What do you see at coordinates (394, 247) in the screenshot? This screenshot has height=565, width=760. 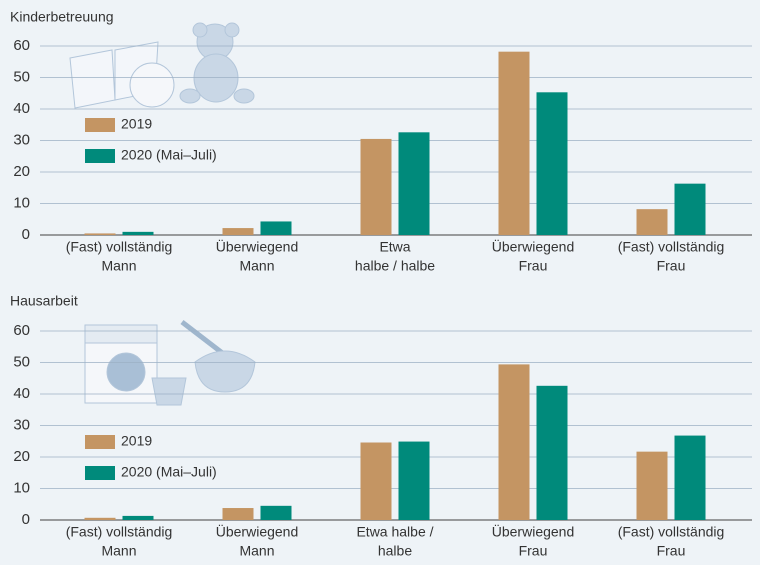 I see `x-tick-label: Etwa` at bounding box center [394, 247].